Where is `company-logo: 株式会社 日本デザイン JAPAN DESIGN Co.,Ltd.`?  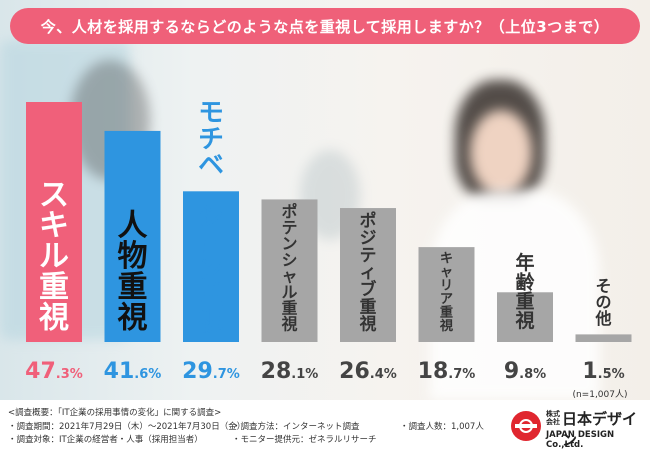 company-logo: 株式会社 日本デザイン JAPAN DESIGN Co.,Ltd. is located at coordinates (577, 429).